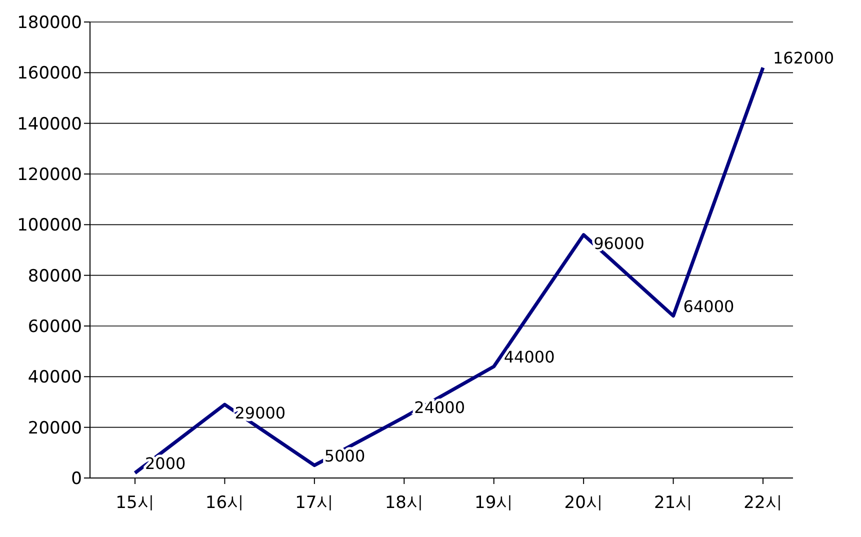 This screenshot has height=537, width=861. What do you see at coordinates (404, 503) in the screenshot?
I see `x-tick-label: 18시` at bounding box center [404, 503].